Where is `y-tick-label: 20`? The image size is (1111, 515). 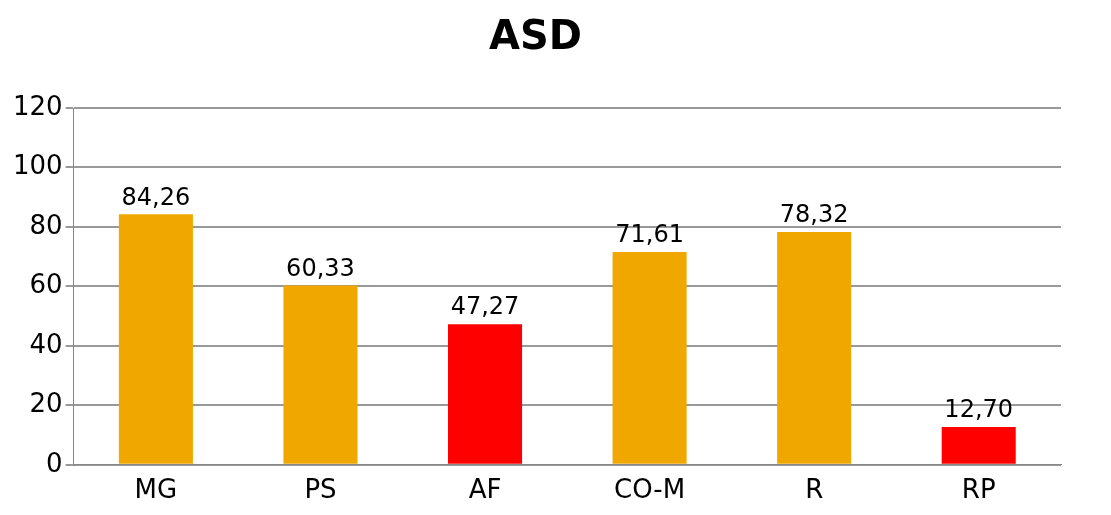
y-tick-label: 20 is located at coordinates (46, 403).